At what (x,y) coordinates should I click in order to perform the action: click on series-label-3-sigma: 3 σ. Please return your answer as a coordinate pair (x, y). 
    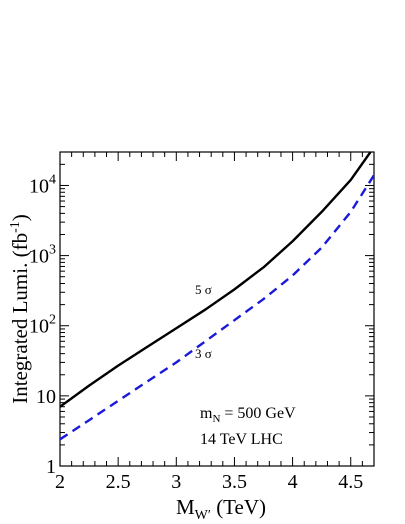
    Looking at the image, I should click on (203, 353).